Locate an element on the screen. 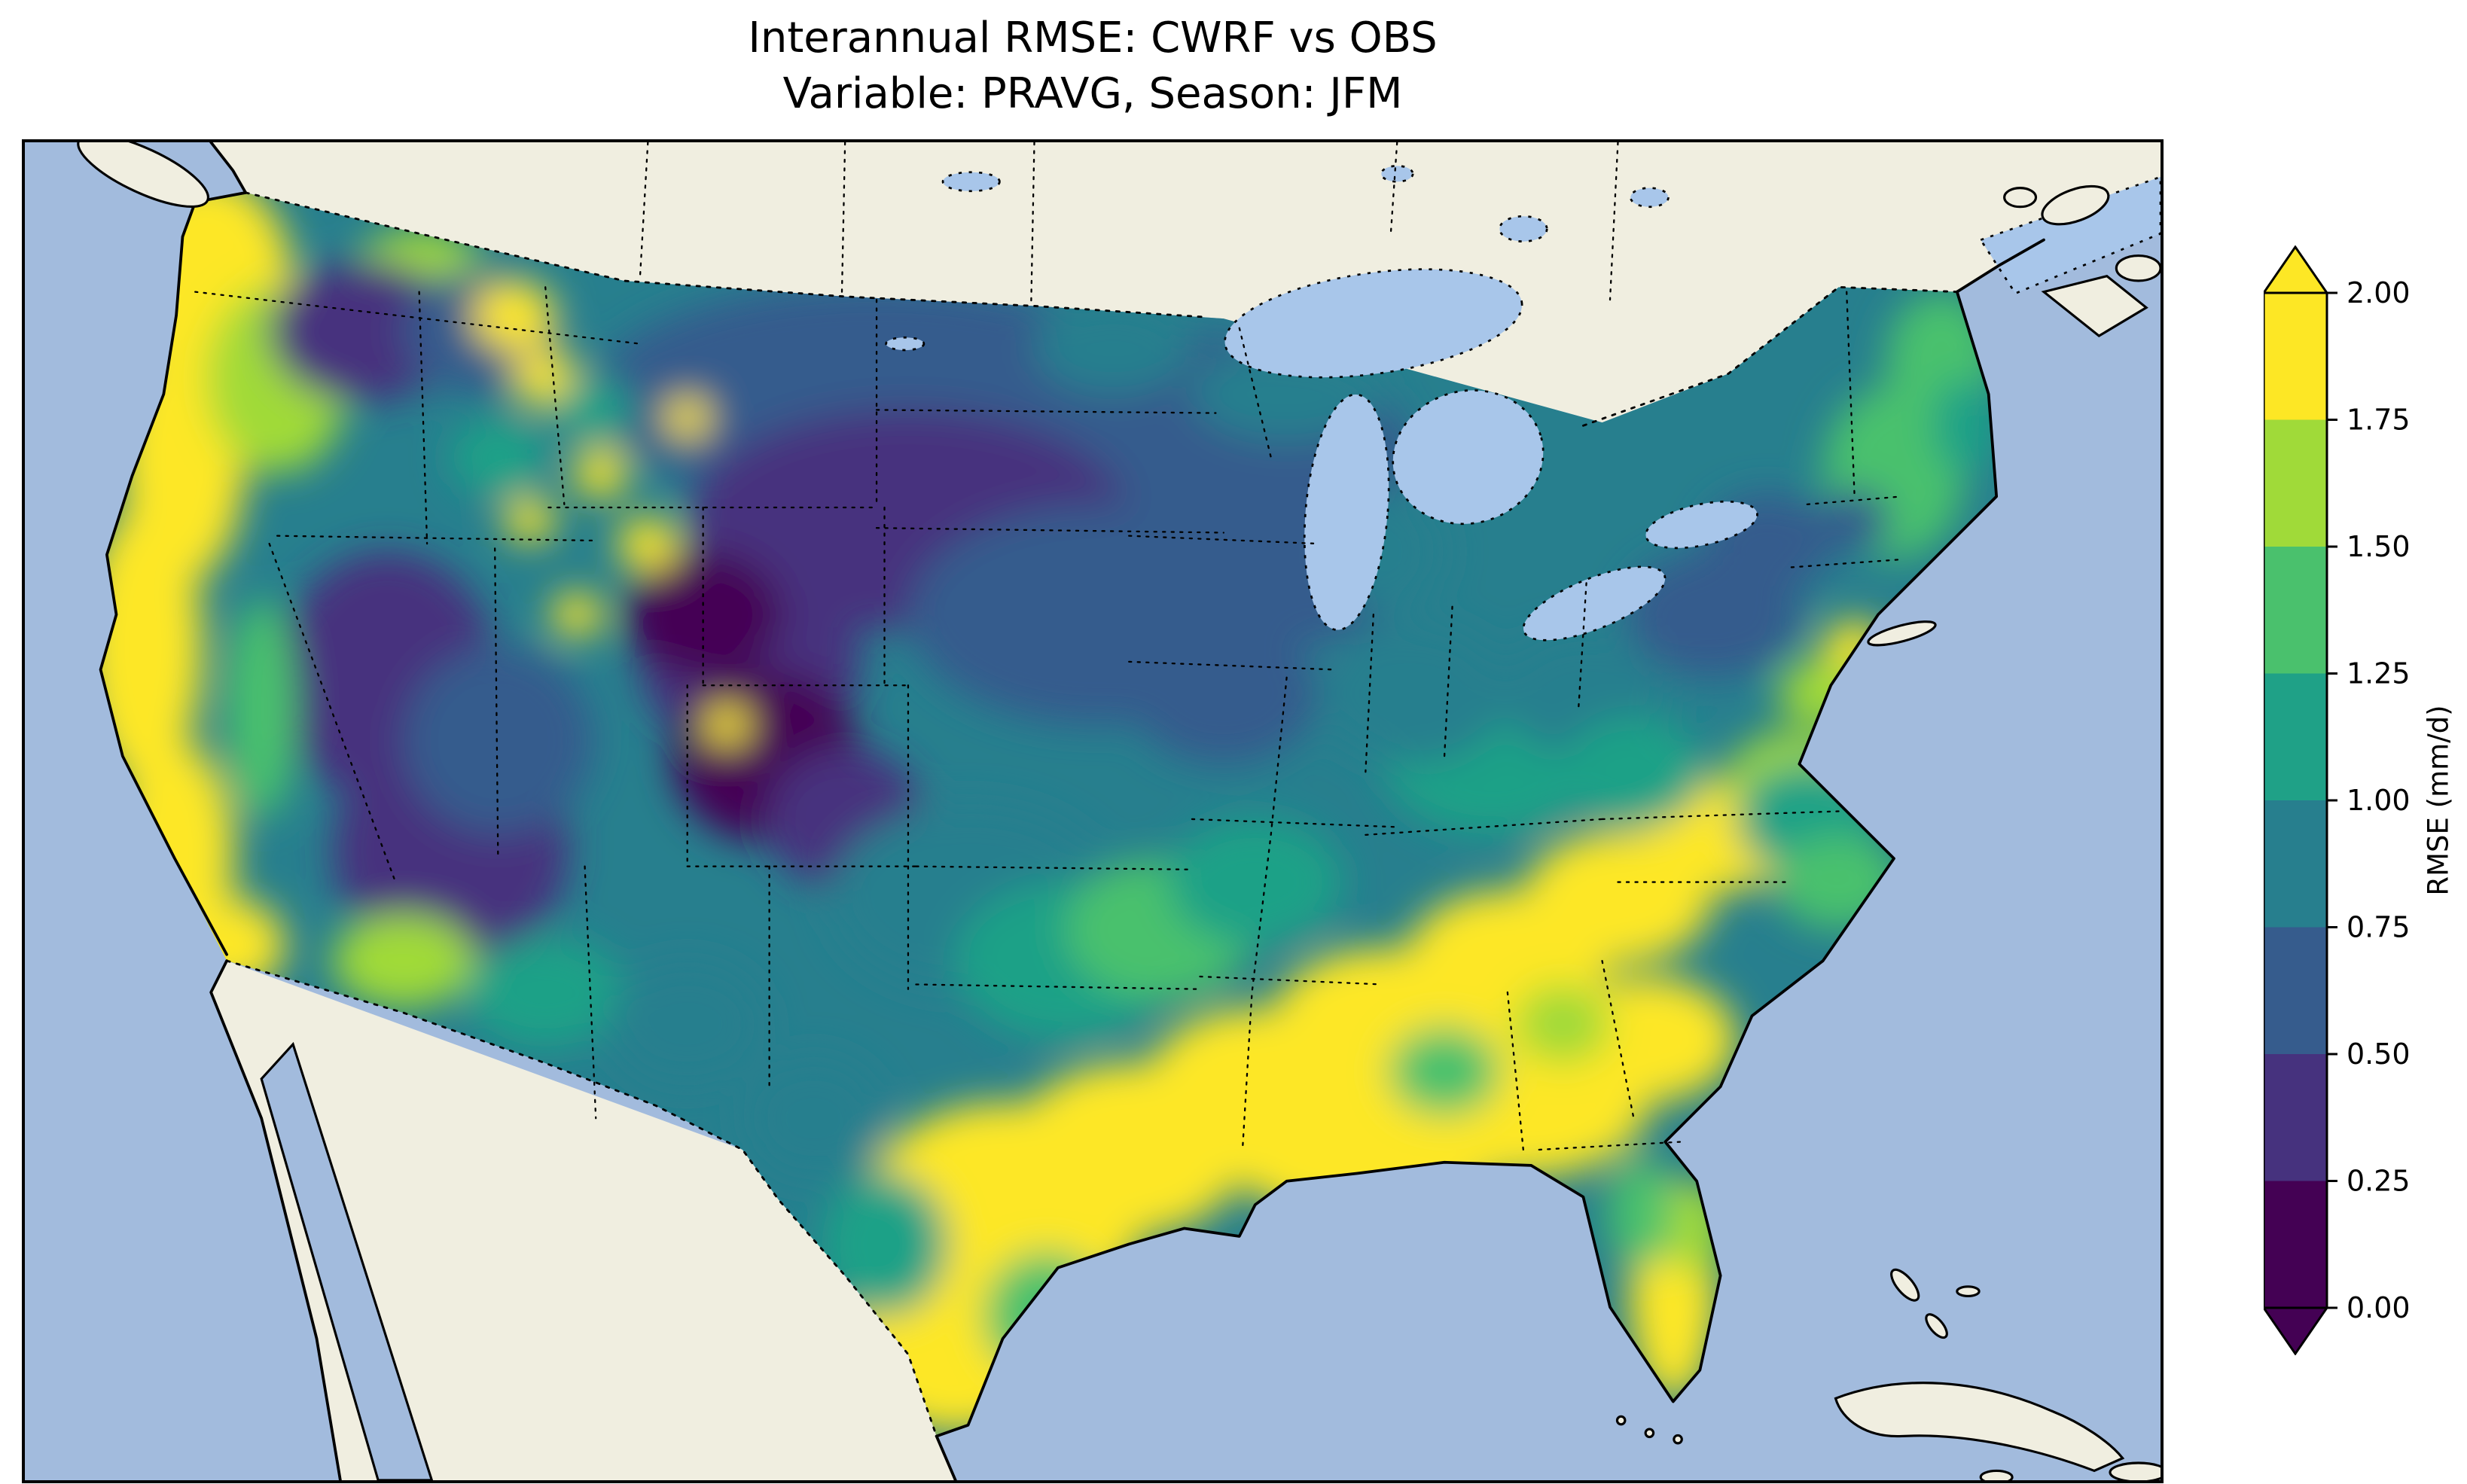 This screenshot has height=1484, width=2467. lake-michigan is located at coordinates (1346, 512).